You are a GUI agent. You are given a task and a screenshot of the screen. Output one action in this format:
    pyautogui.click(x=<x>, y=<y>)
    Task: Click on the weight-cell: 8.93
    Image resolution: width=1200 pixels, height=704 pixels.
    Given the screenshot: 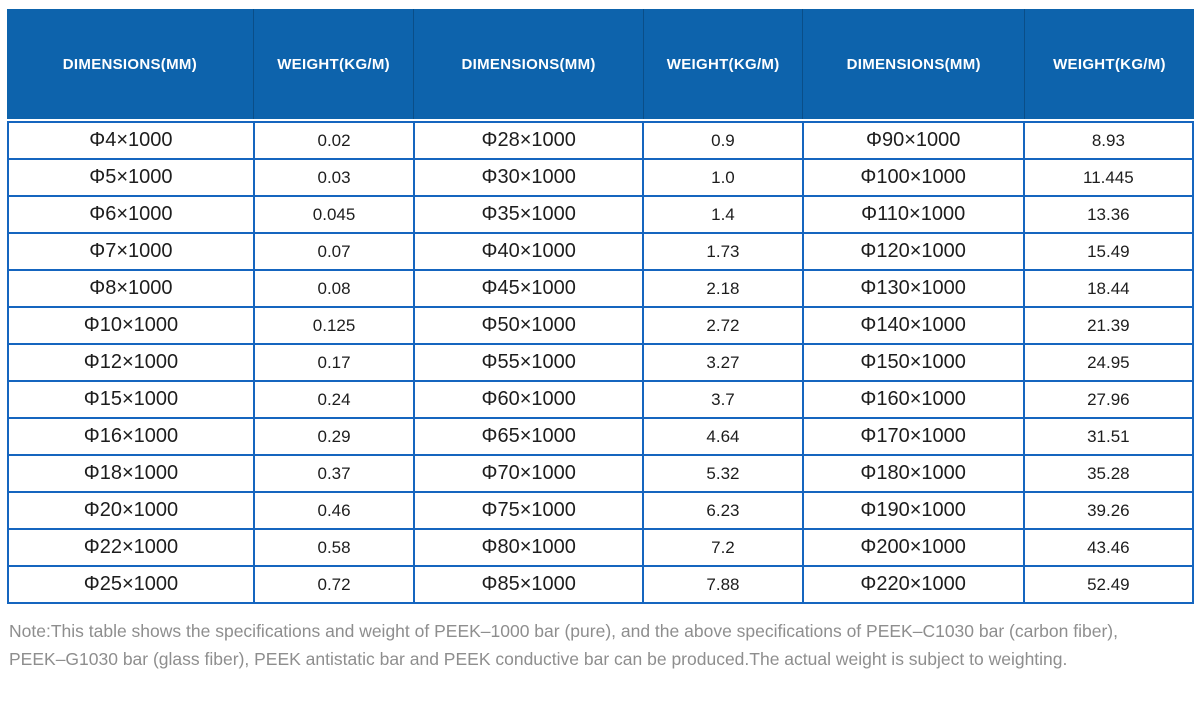 What is the action you would take?
    pyautogui.click(x=1108, y=140)
    